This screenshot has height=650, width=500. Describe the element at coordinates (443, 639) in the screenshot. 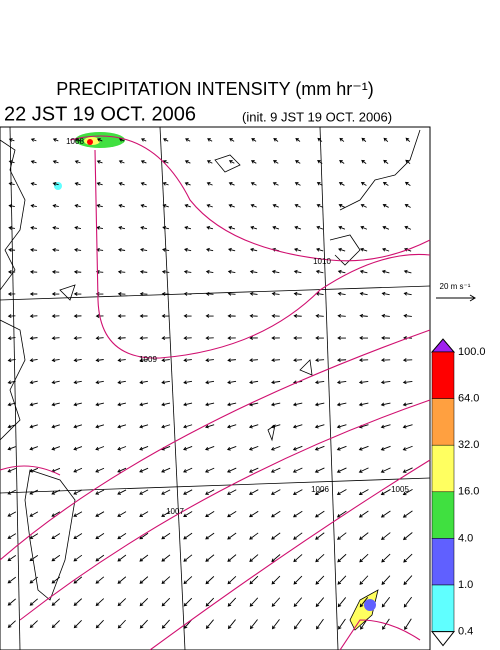

I see `colorbar-triangle` at that location.